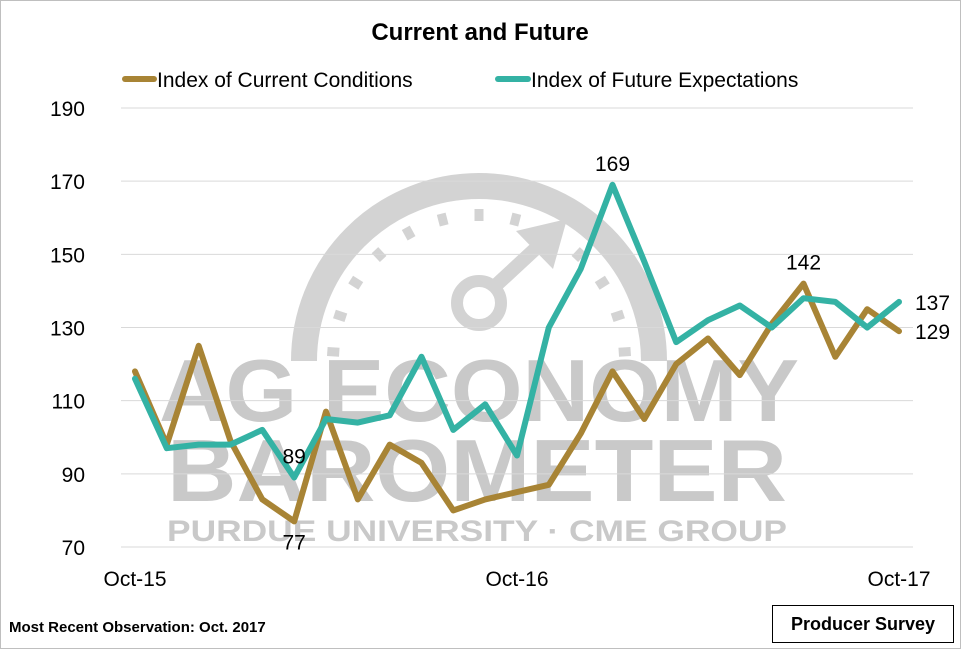 The width and height of the screenshot is (961, 649). What do you see at coordinates (68, 402) in the screenshot?
I see `y-tick-label: 110` at bounding box center [68, 402].